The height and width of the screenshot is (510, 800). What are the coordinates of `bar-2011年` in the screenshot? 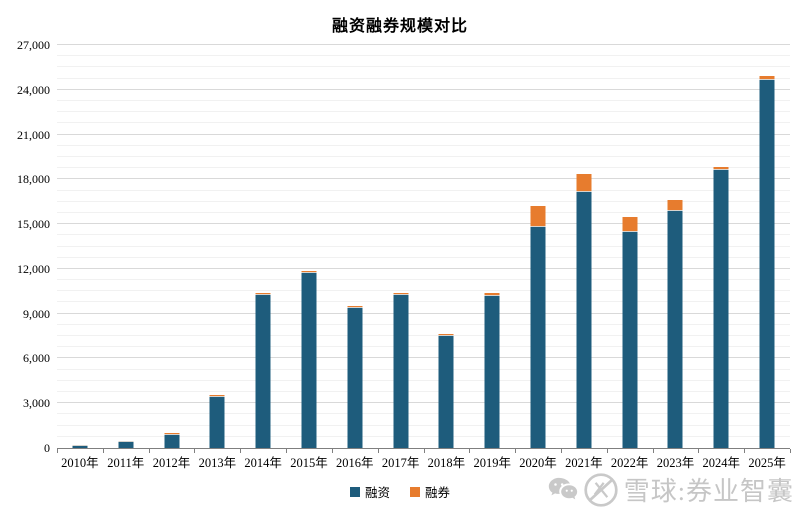 It's located at (126, 444).